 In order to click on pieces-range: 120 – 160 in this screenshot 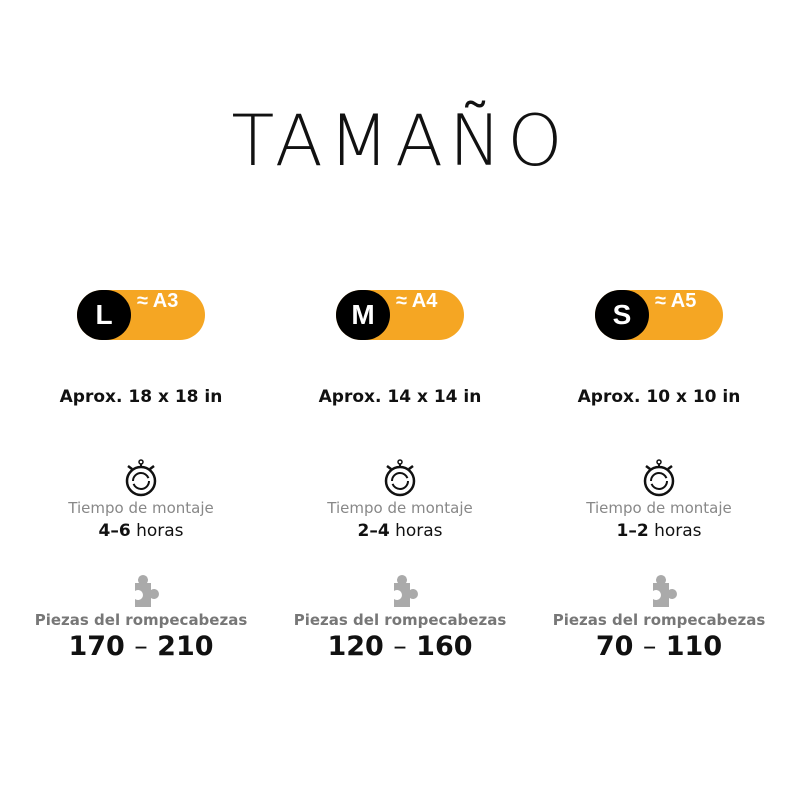, I will do `click(400, 646)`.